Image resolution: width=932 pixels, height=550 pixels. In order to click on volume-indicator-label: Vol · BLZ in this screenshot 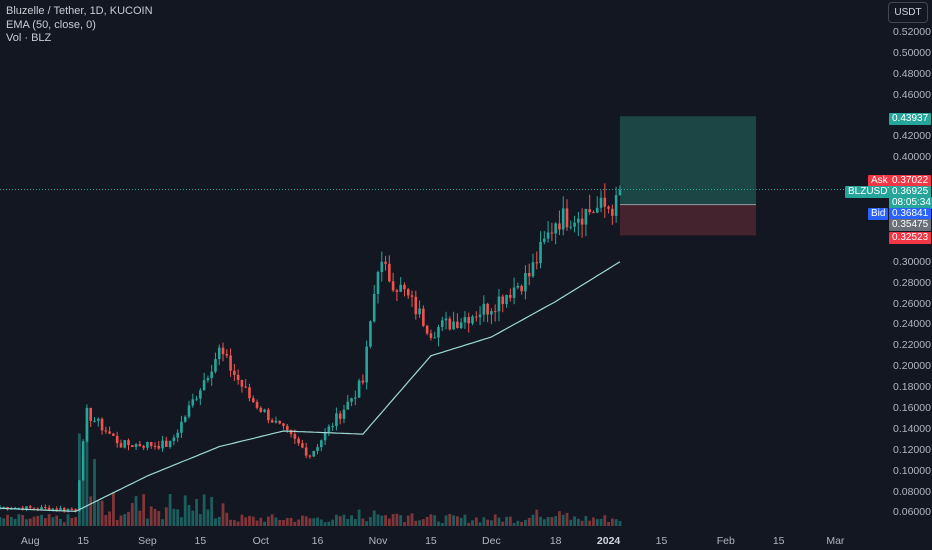, I will do `click(29, 38)`.